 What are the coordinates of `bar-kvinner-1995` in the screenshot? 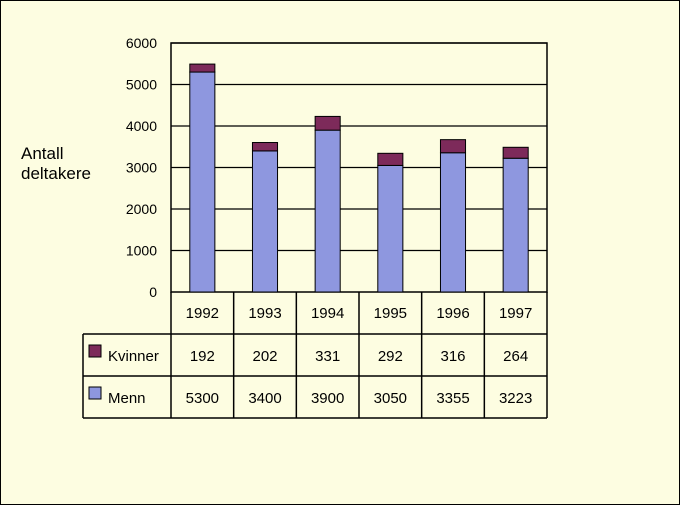 It's located at (390, 159).